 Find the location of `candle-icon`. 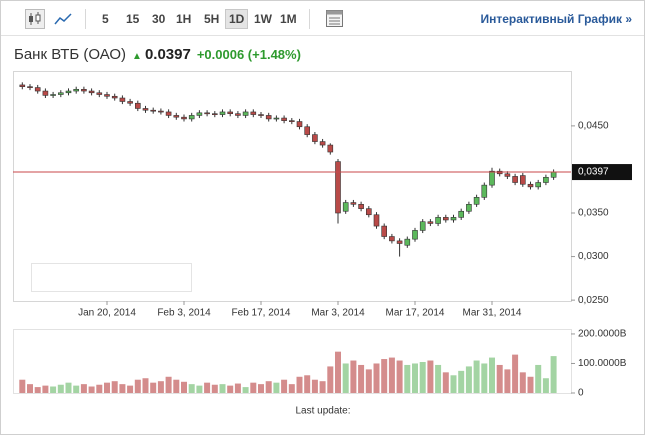

candle-icon is located at coordinates (35, 19).